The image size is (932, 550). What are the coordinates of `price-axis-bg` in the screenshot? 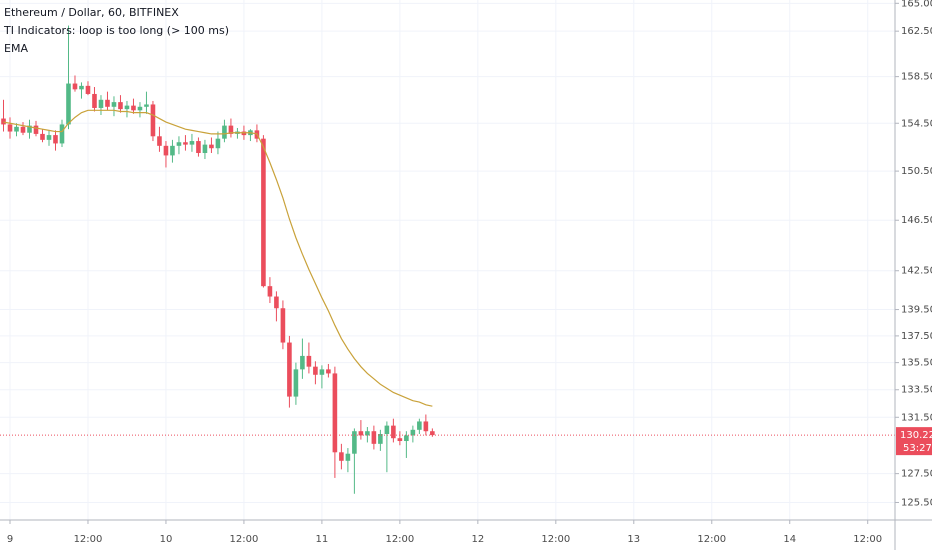 It's located at (913, 275).